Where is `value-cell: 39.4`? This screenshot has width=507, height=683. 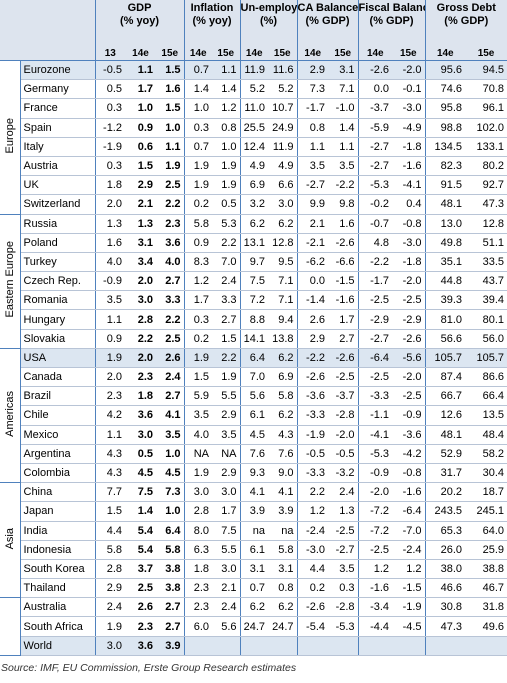
value-cell: 39.4 is located at coordinates (486, 300).